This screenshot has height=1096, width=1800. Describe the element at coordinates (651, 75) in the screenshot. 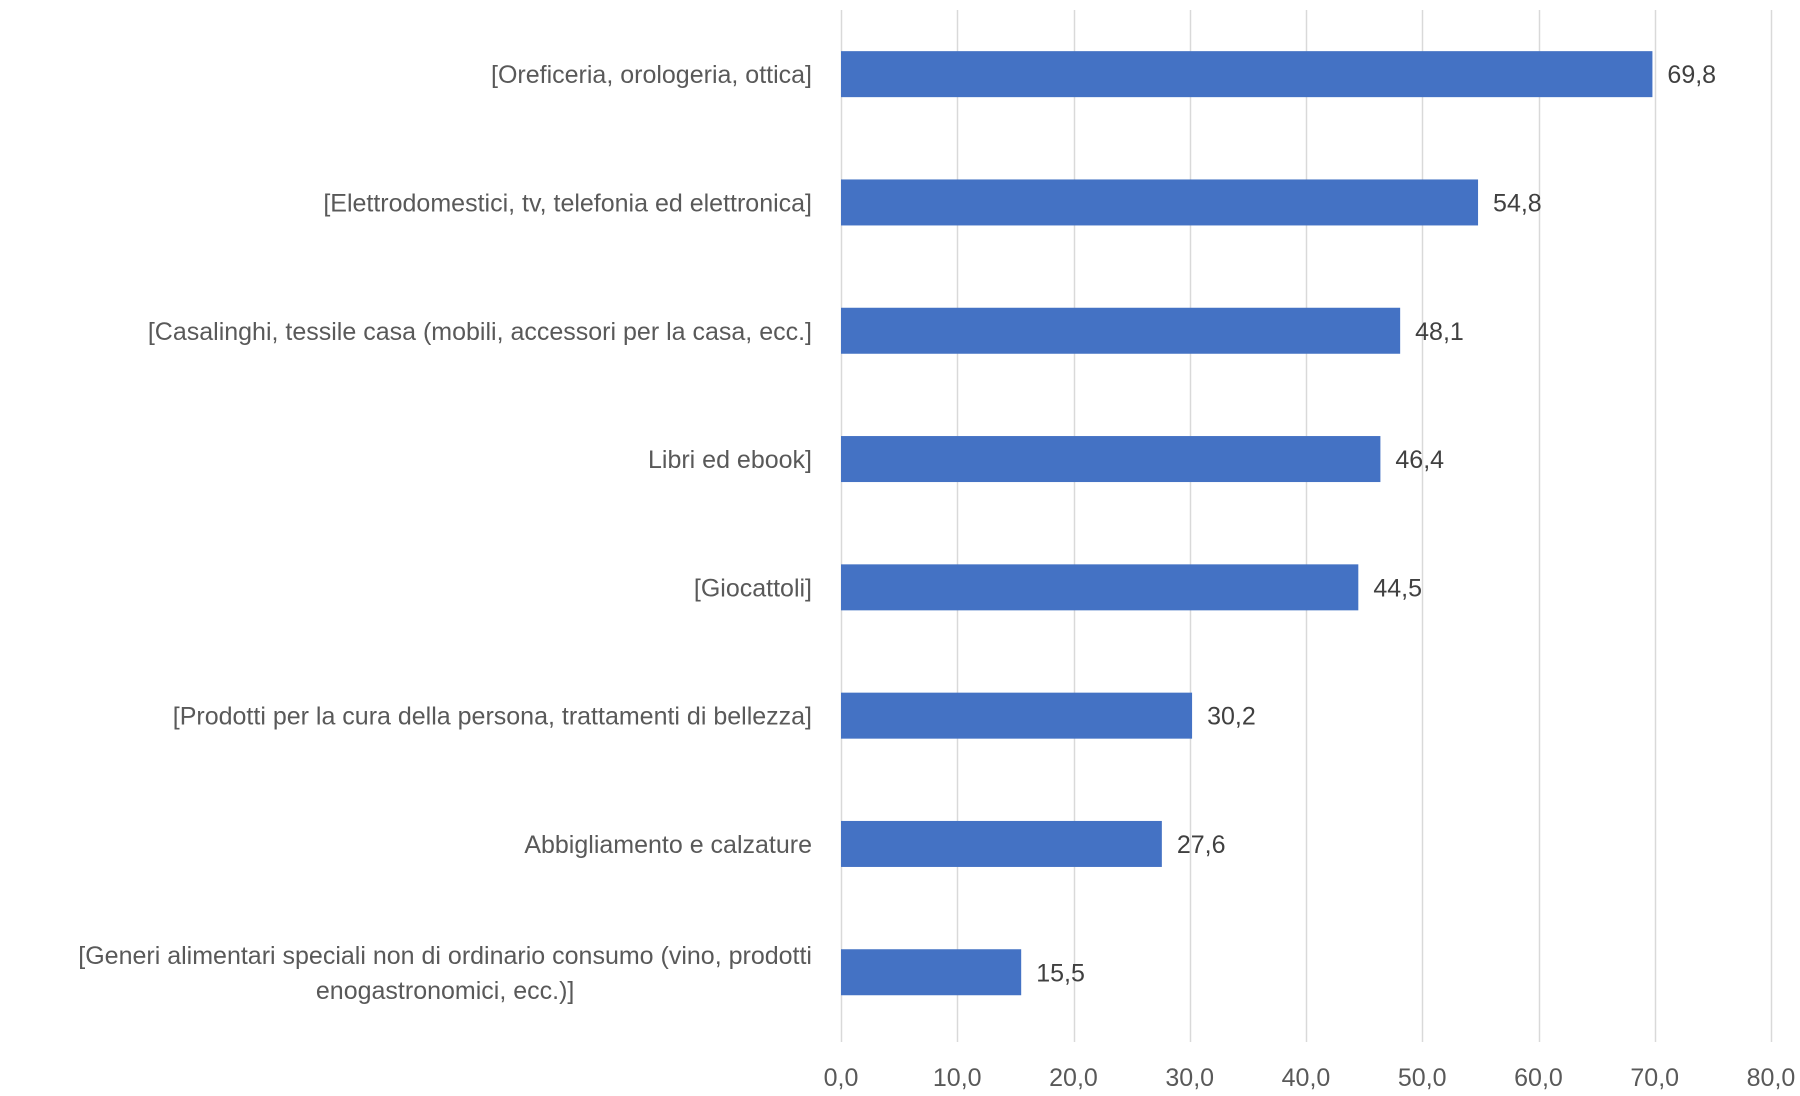

I see `category-label: [Oreficeria, orologeria, ottica]` at that location.